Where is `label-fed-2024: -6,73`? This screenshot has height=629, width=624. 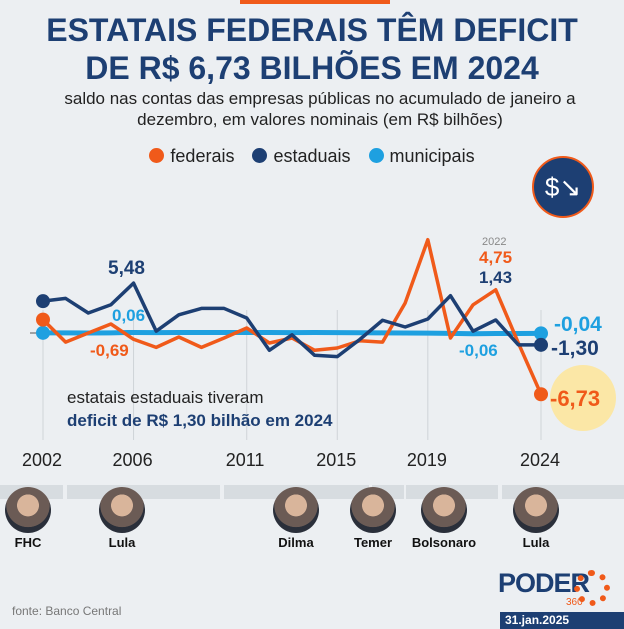 label-fed-2024: -6,73 is located at coordinates (575, 398).